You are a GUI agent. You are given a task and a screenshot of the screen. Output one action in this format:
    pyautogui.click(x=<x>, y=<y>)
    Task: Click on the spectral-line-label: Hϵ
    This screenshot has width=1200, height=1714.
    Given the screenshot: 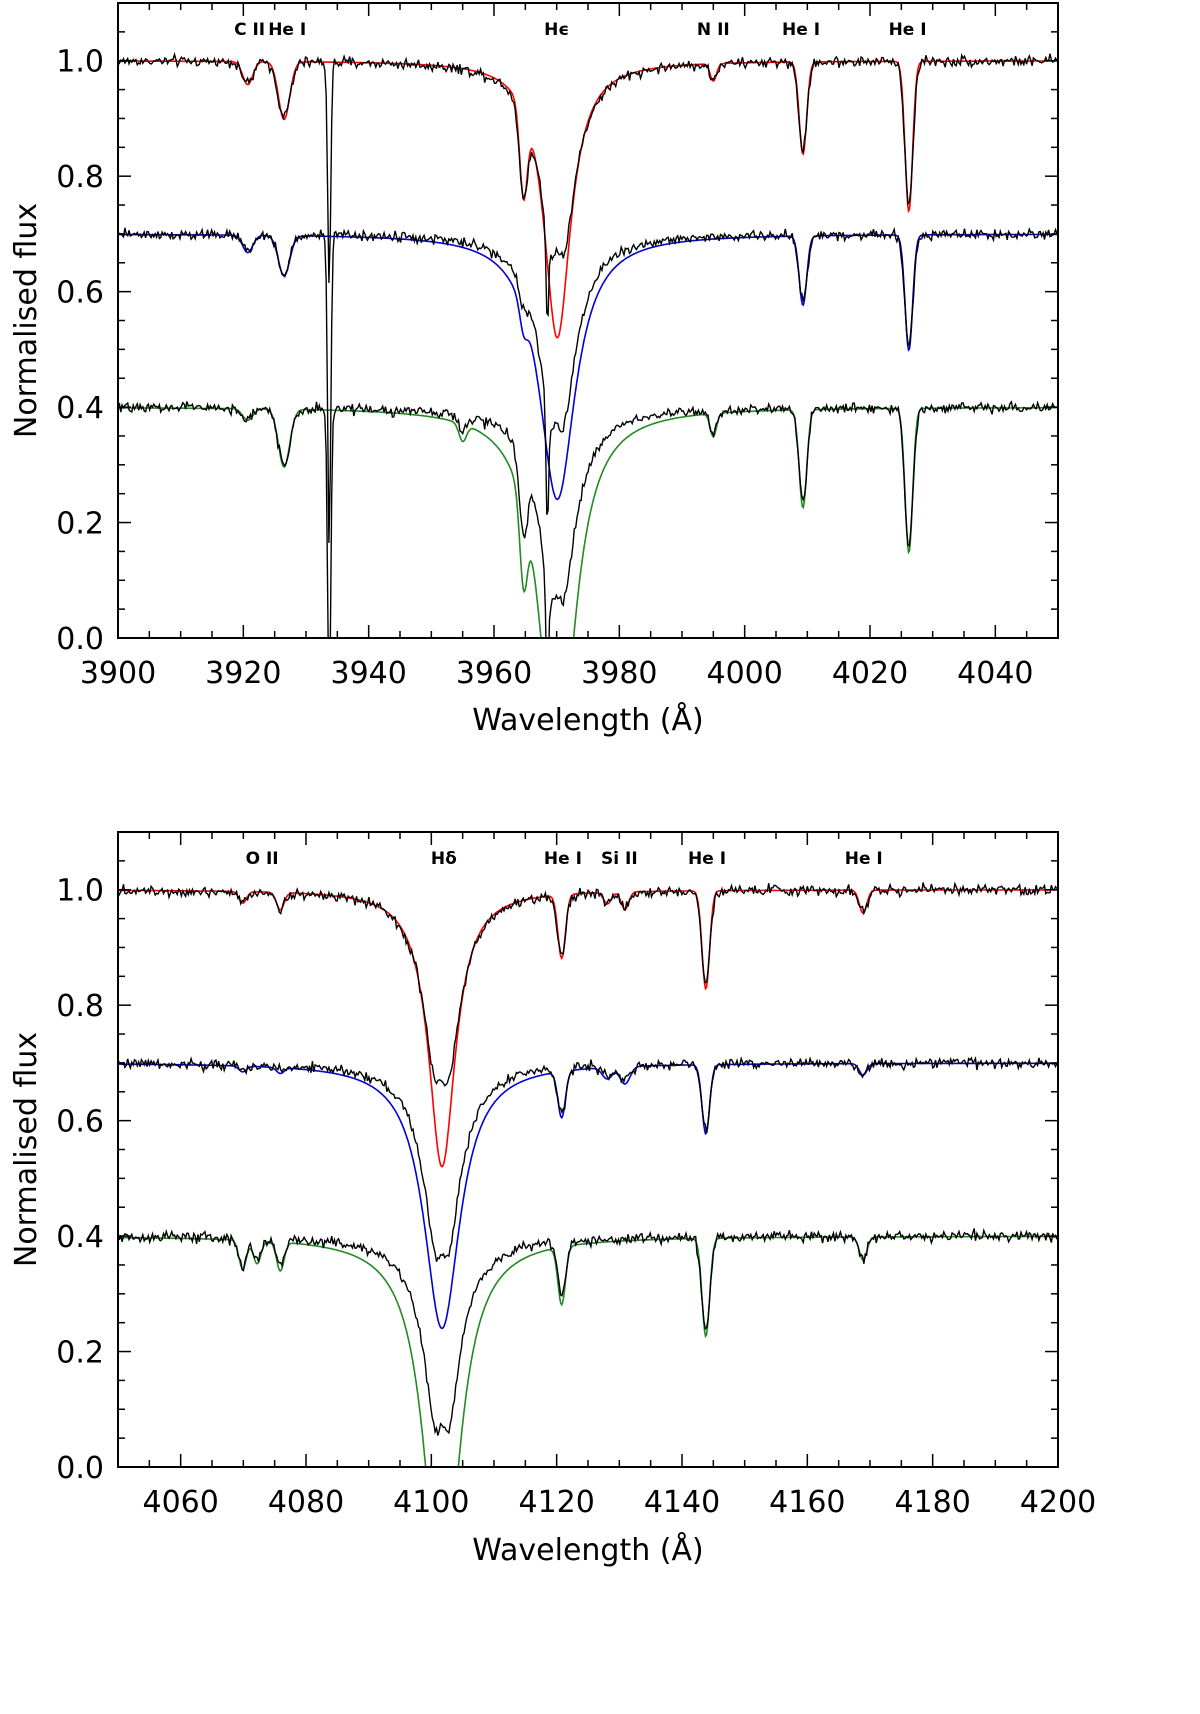 What is the action you would take?
    pyautogui.click(x=556, y=30)
    